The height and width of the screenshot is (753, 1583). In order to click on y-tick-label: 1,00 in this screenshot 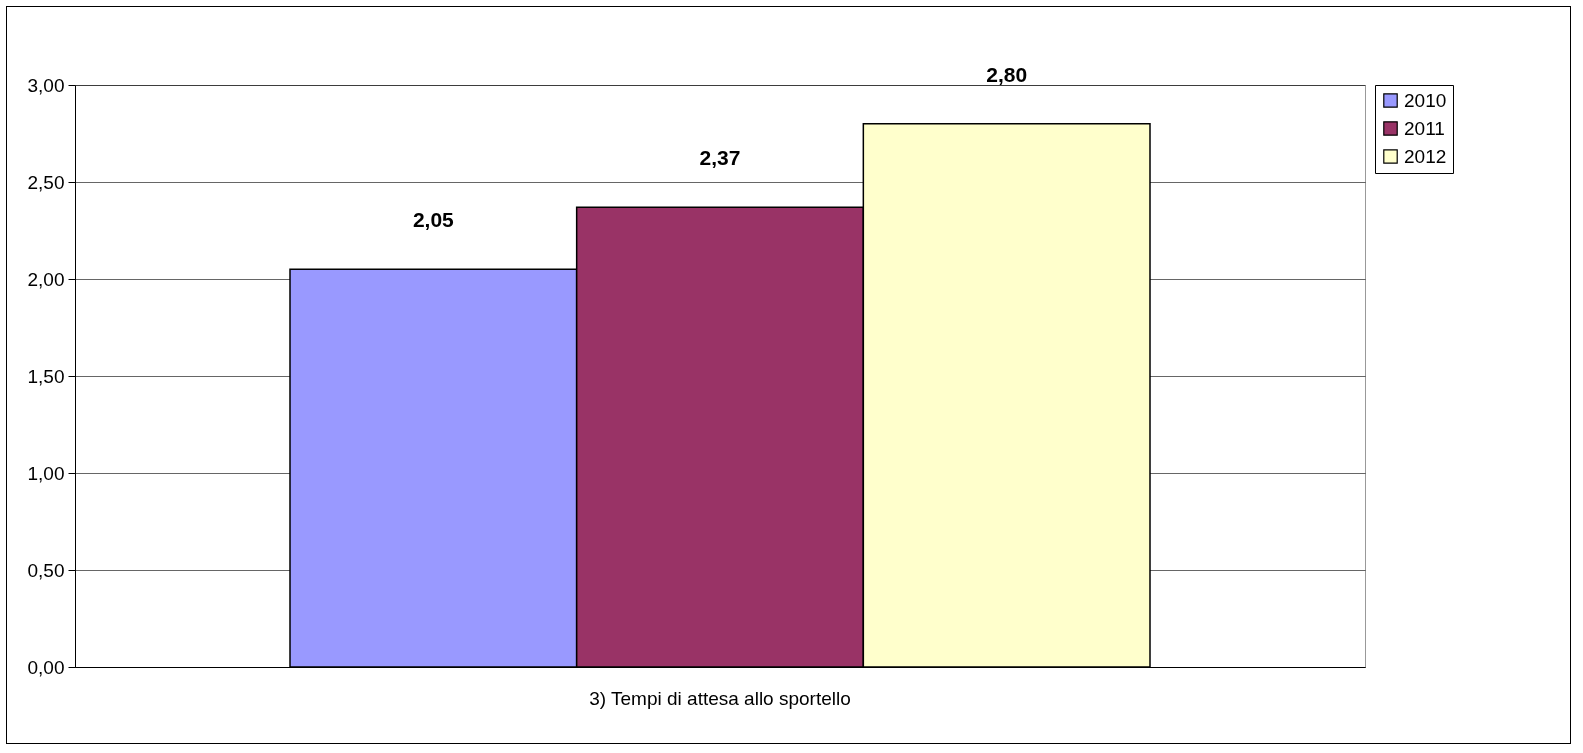, I will do `click(46, 473)`.